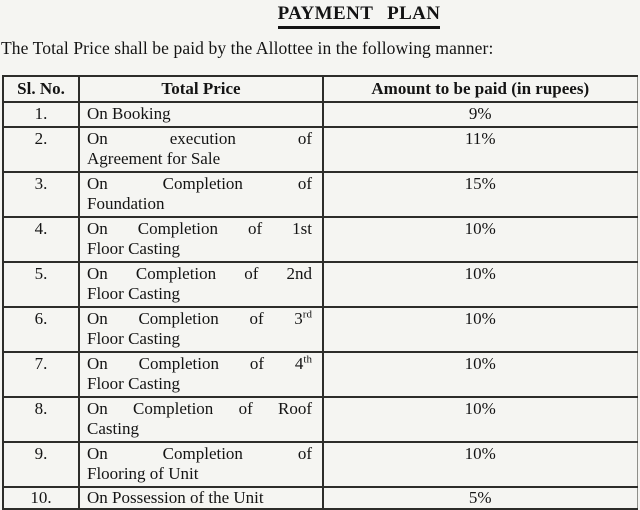  I want to click on milestone-line: Casting, so click(113, 428).